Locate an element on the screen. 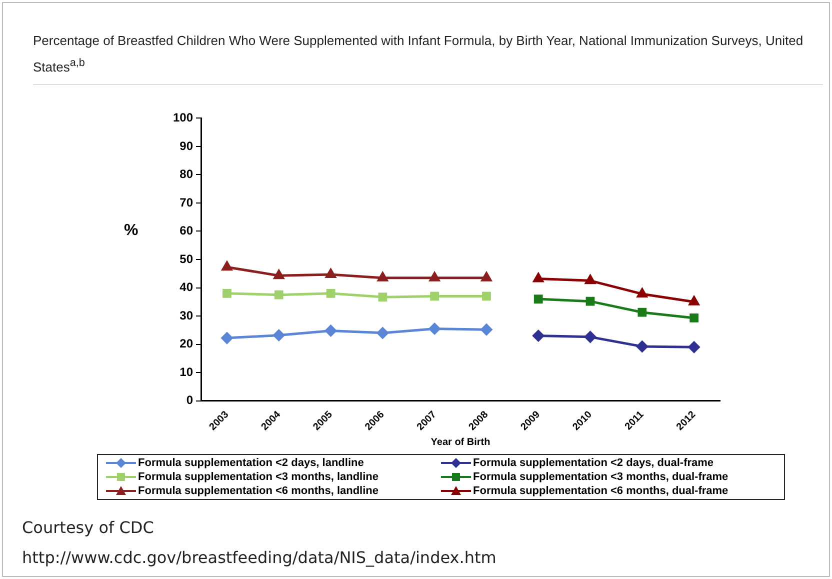 The height and width of the screenshot is (579, 832). legend-label: Formula supplementation <2 days, dual-frame is located at coordinates (593, 463).